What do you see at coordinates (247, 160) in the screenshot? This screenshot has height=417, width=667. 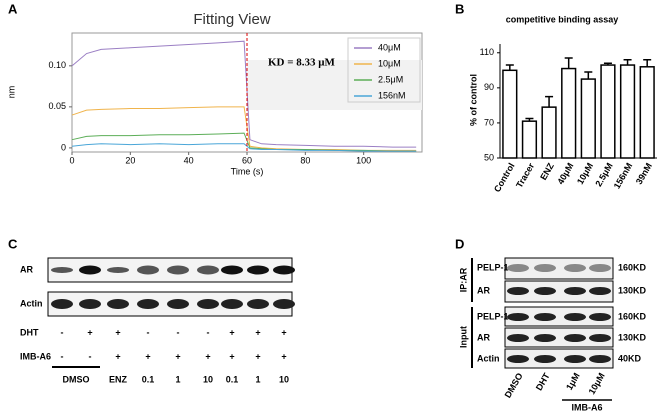 I see `x-tick-label: 60` at bounding box center [247, 160].